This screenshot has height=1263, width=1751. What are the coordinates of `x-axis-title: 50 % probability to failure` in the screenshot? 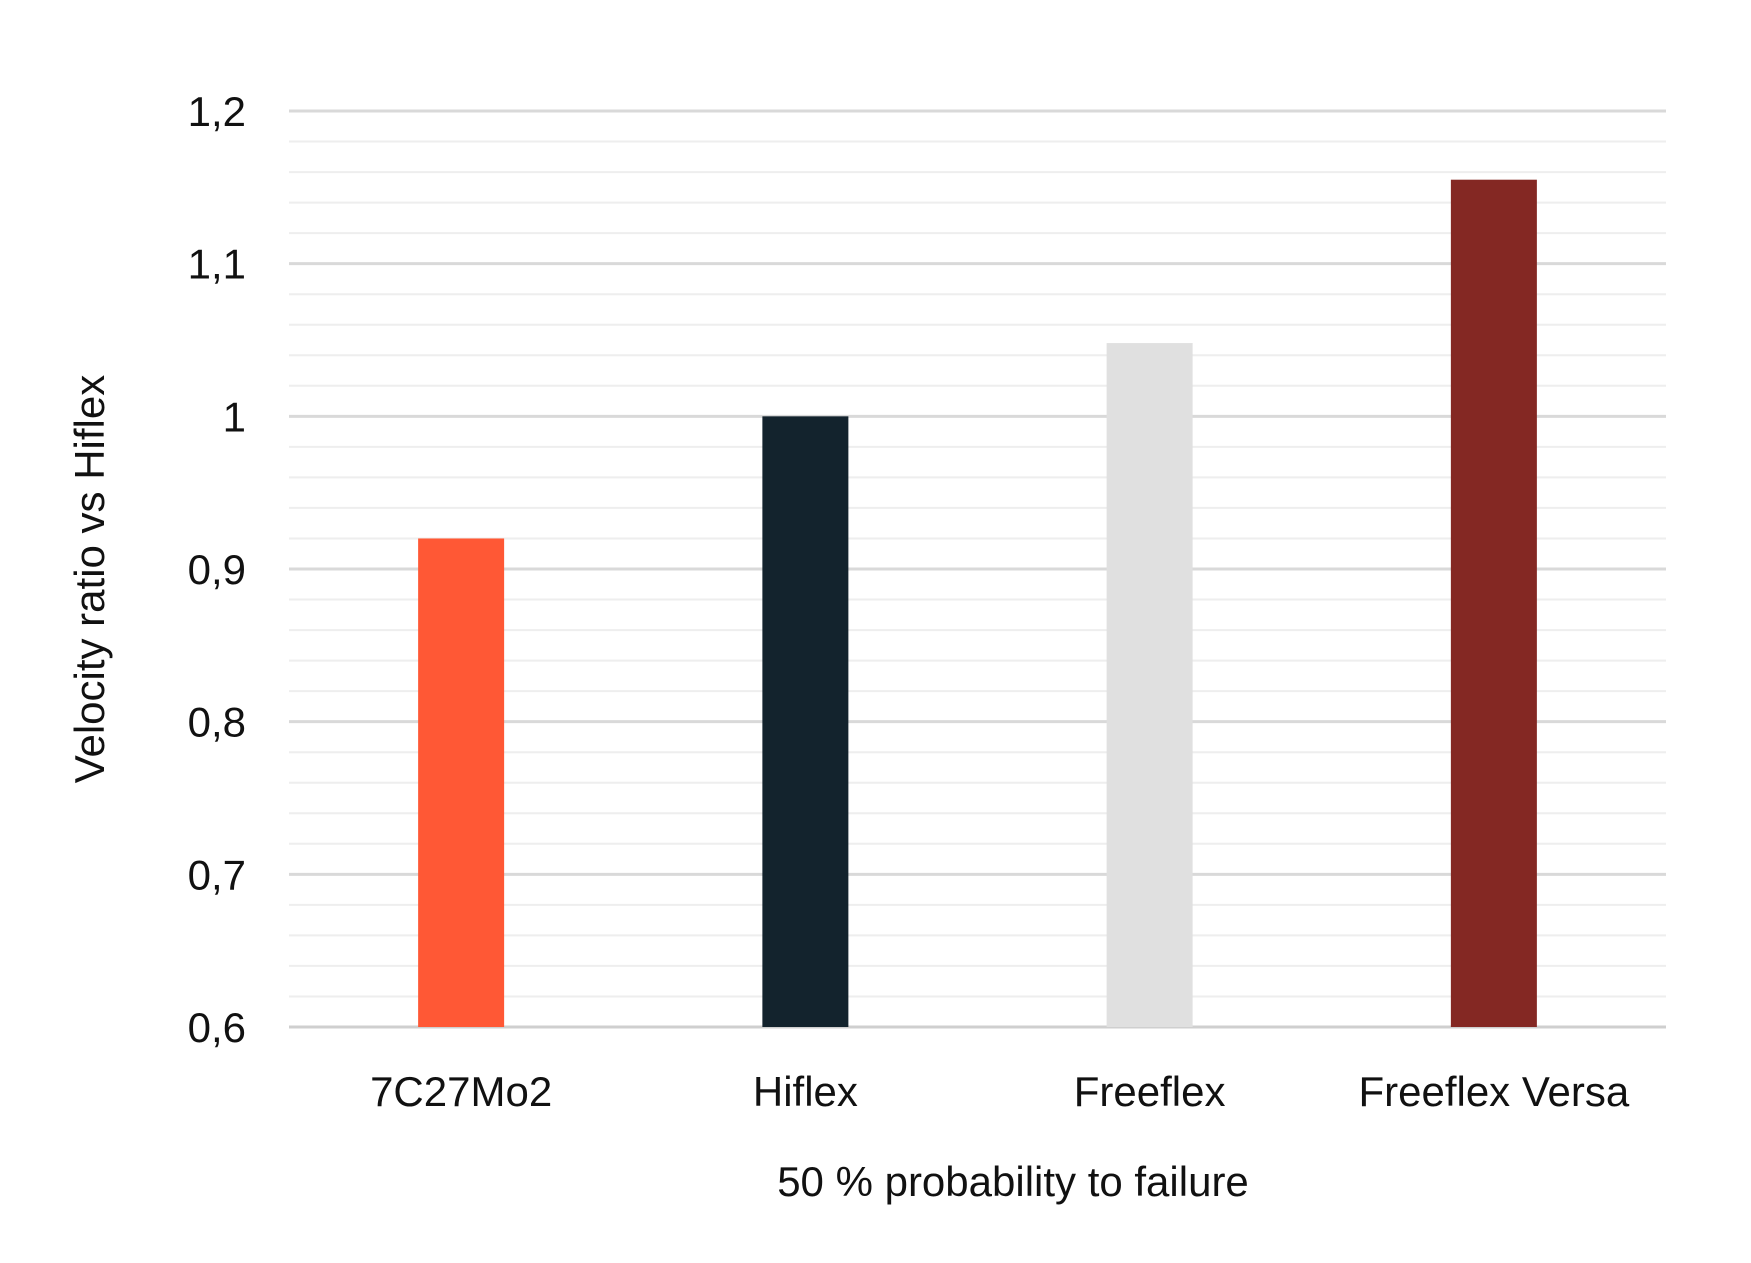 It's located at (1013, 1181).